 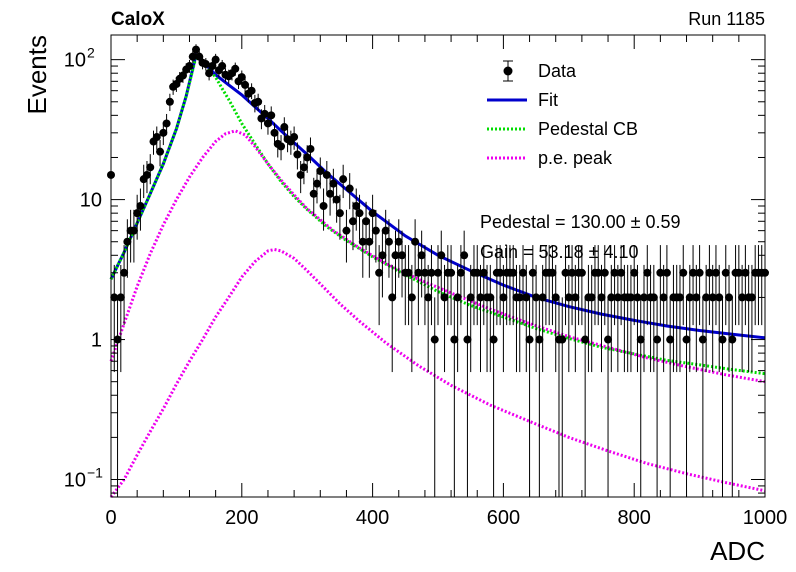 What do you see at coordinates (508, 71) in the screenshot?
I see `legend-marker-data` at bounding box center [508, 71].